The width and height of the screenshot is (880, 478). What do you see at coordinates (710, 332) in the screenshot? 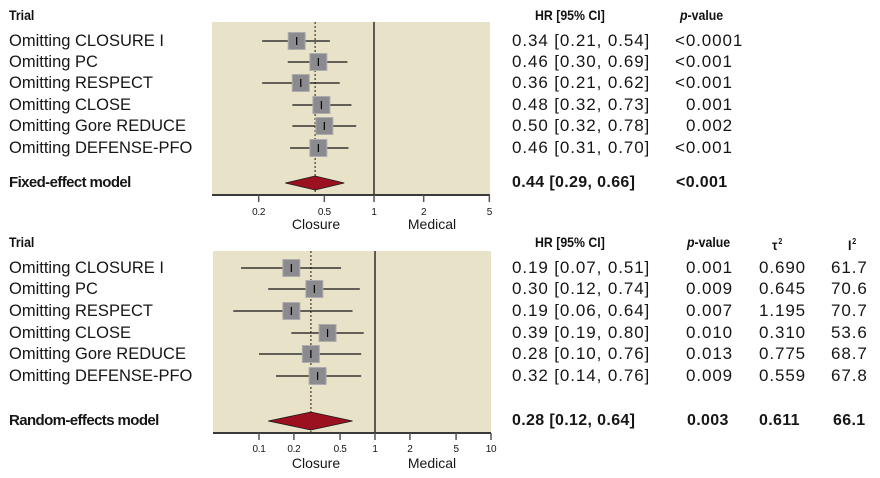
I see `p-value: 0.010` at bounding box center [710, 332].